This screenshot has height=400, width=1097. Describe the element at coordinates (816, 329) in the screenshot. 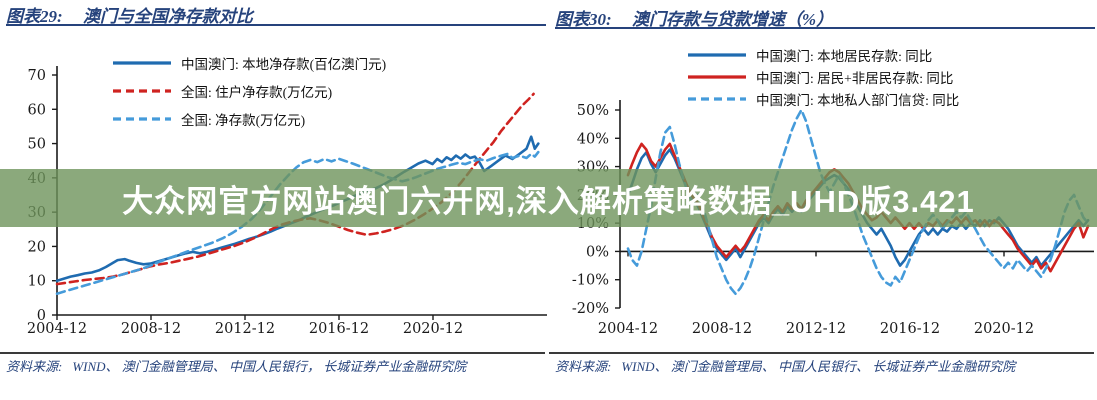

I see `right-x-tick-label: 2012-12` at that location.